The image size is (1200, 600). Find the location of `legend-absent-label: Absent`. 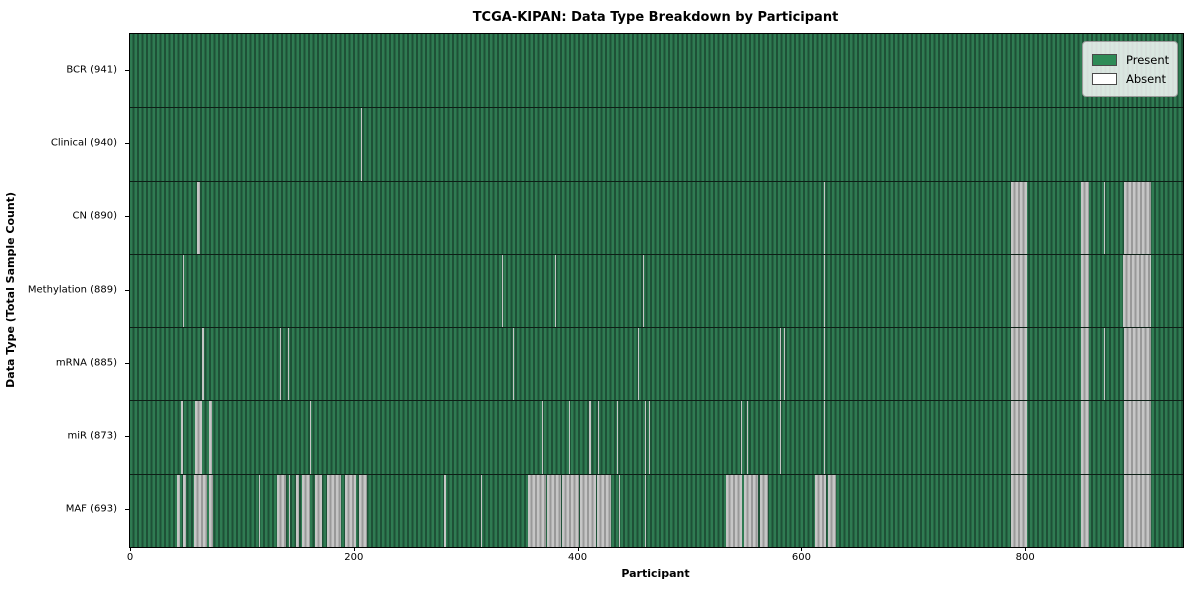

legend-absent-label: Absent is located at coordinates (1146, 78).